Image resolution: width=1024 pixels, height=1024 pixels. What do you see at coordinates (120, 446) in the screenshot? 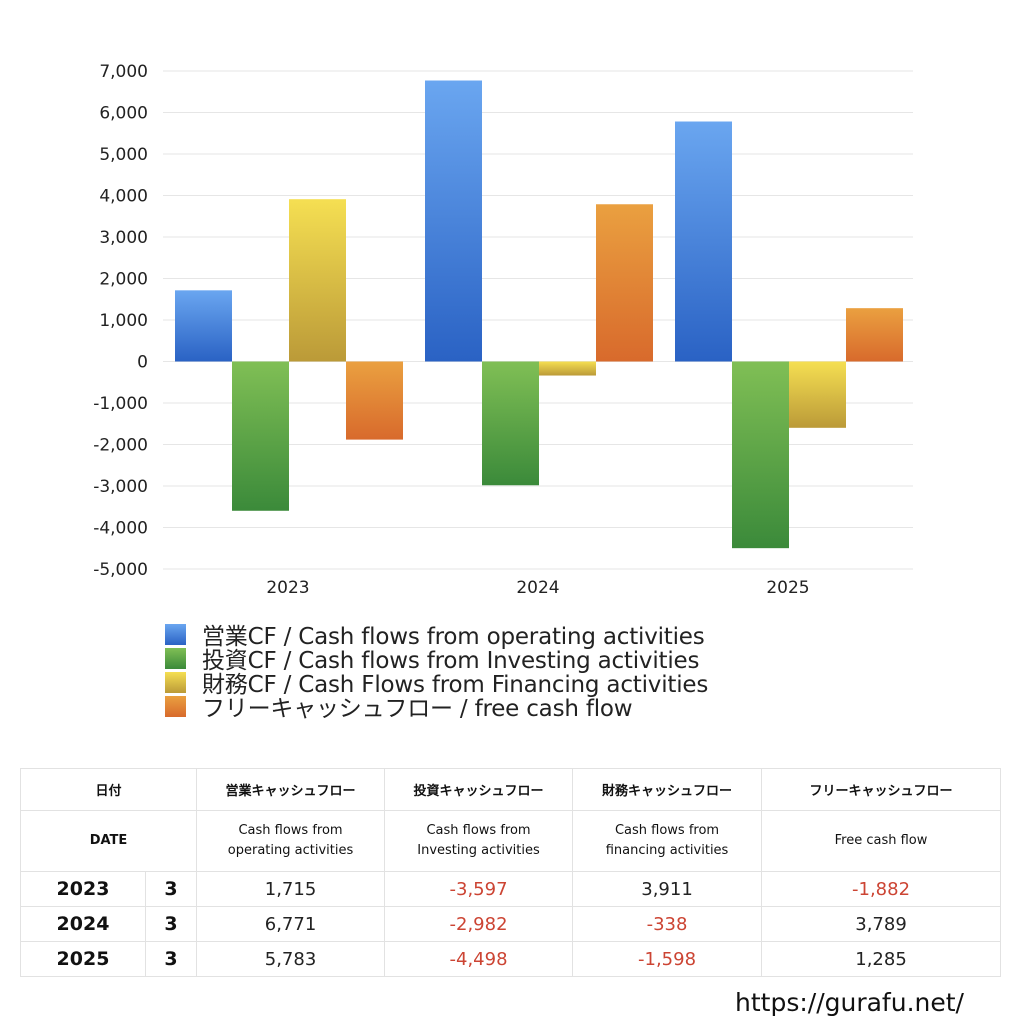
I see `y-tick-label: -2,000` at bounding box center [120, 446].